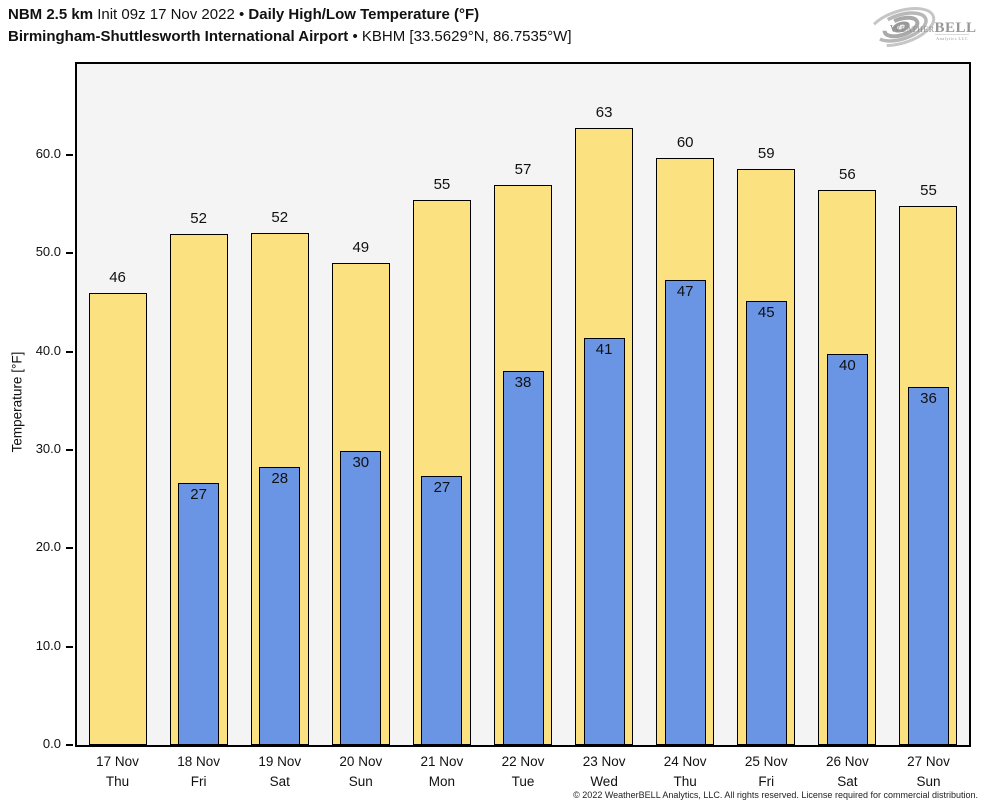 Image resolution: width=984 pixels, height=808 pixels. What do you see at coordinates (847, 761) in the screenshot?
I see `x-tick-date: 26 Nov` at bounding box center [847, 761].